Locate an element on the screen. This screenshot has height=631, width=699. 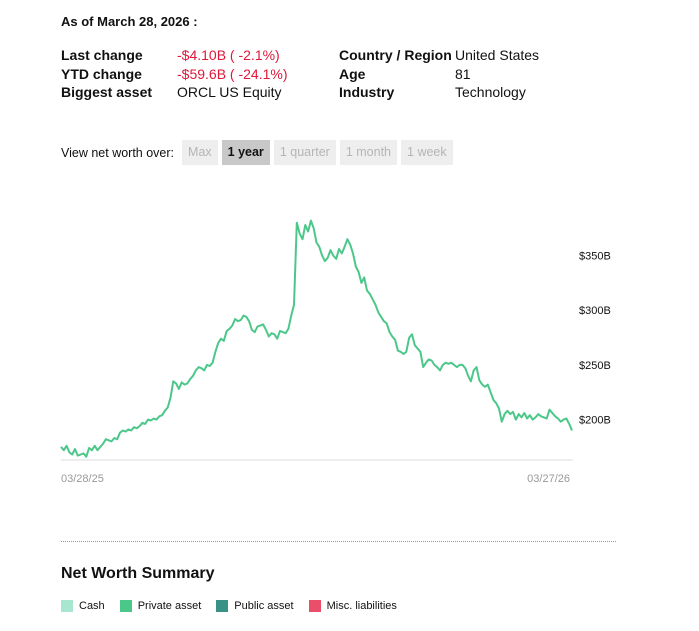
legend-item-public-asset: Public asset is located at coordinates (255, 606).